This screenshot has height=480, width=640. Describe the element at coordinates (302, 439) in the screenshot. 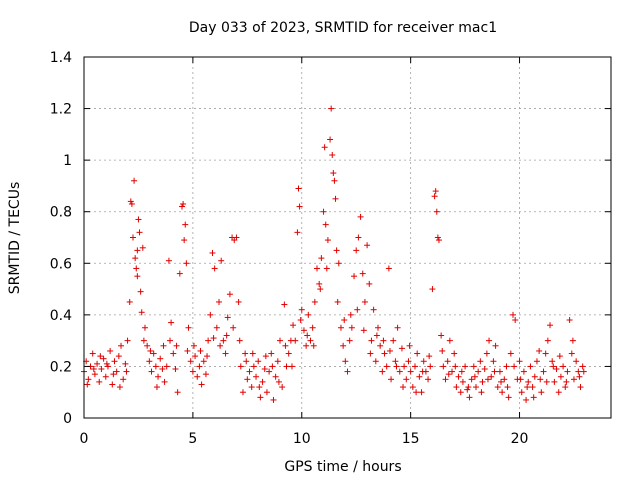

I see `x-tick-label: 10` at that location.